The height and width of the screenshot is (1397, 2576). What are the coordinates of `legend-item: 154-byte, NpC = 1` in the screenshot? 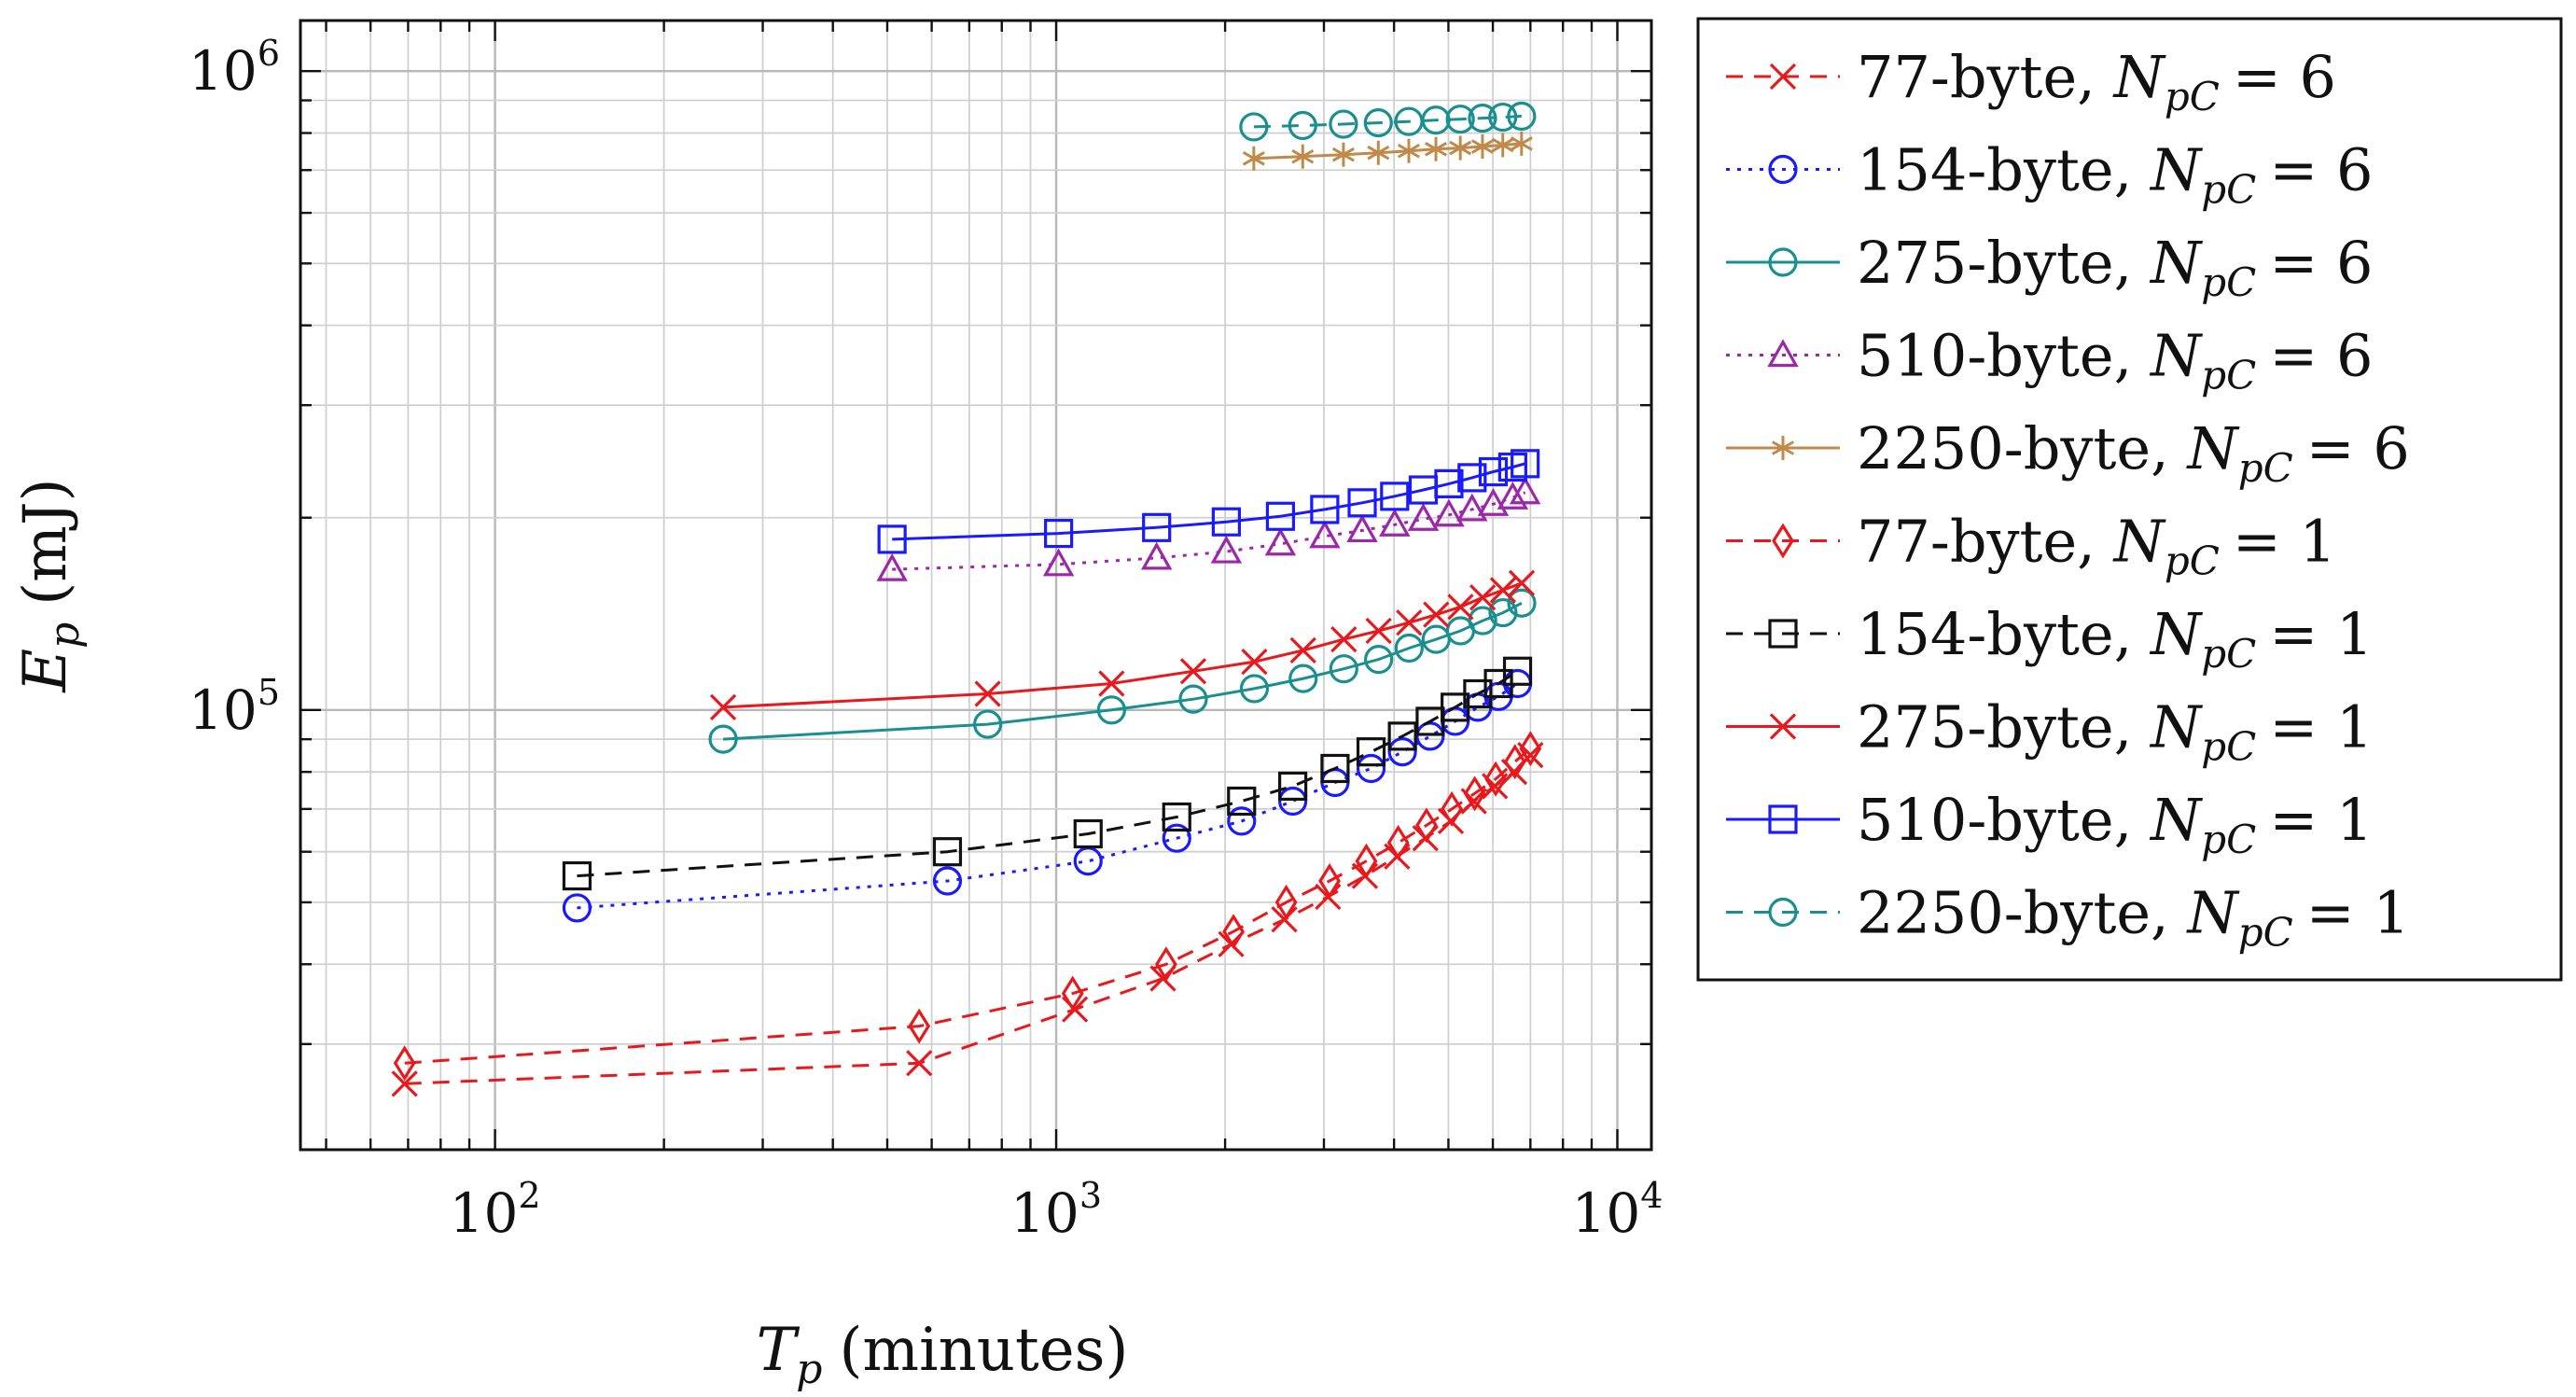 It's located at (2049, 638).